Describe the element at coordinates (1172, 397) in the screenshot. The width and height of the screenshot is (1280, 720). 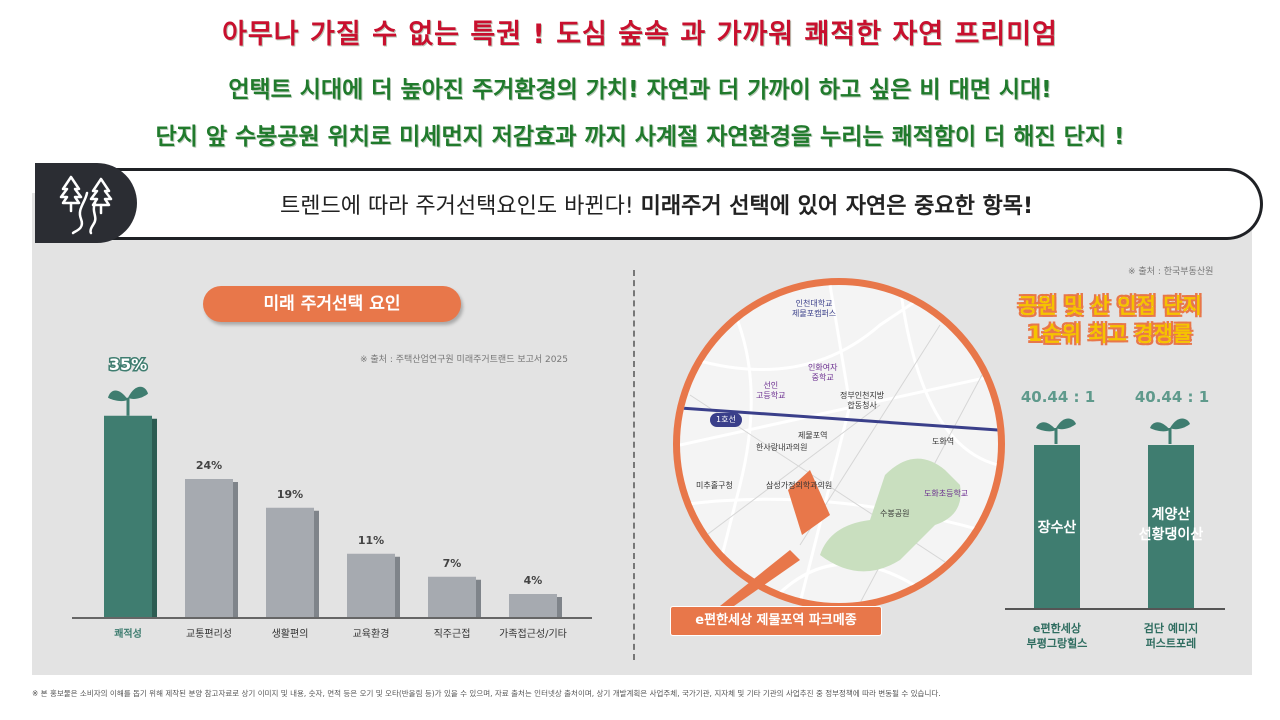
I see `ratio-right: 40.44 : 1` at that location.